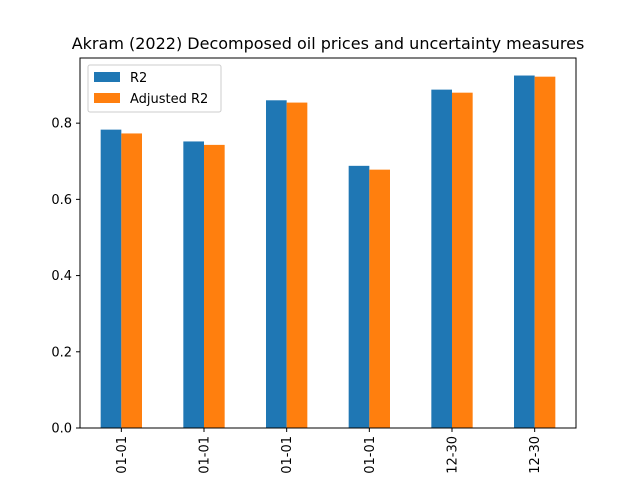 Image resolution: width=640 pixels, height=480 pixels. Describe the element at coordinates (169, 99) in the screenshot. I see `legend-label-adjusted-r2: Adjusted R2` at that location.